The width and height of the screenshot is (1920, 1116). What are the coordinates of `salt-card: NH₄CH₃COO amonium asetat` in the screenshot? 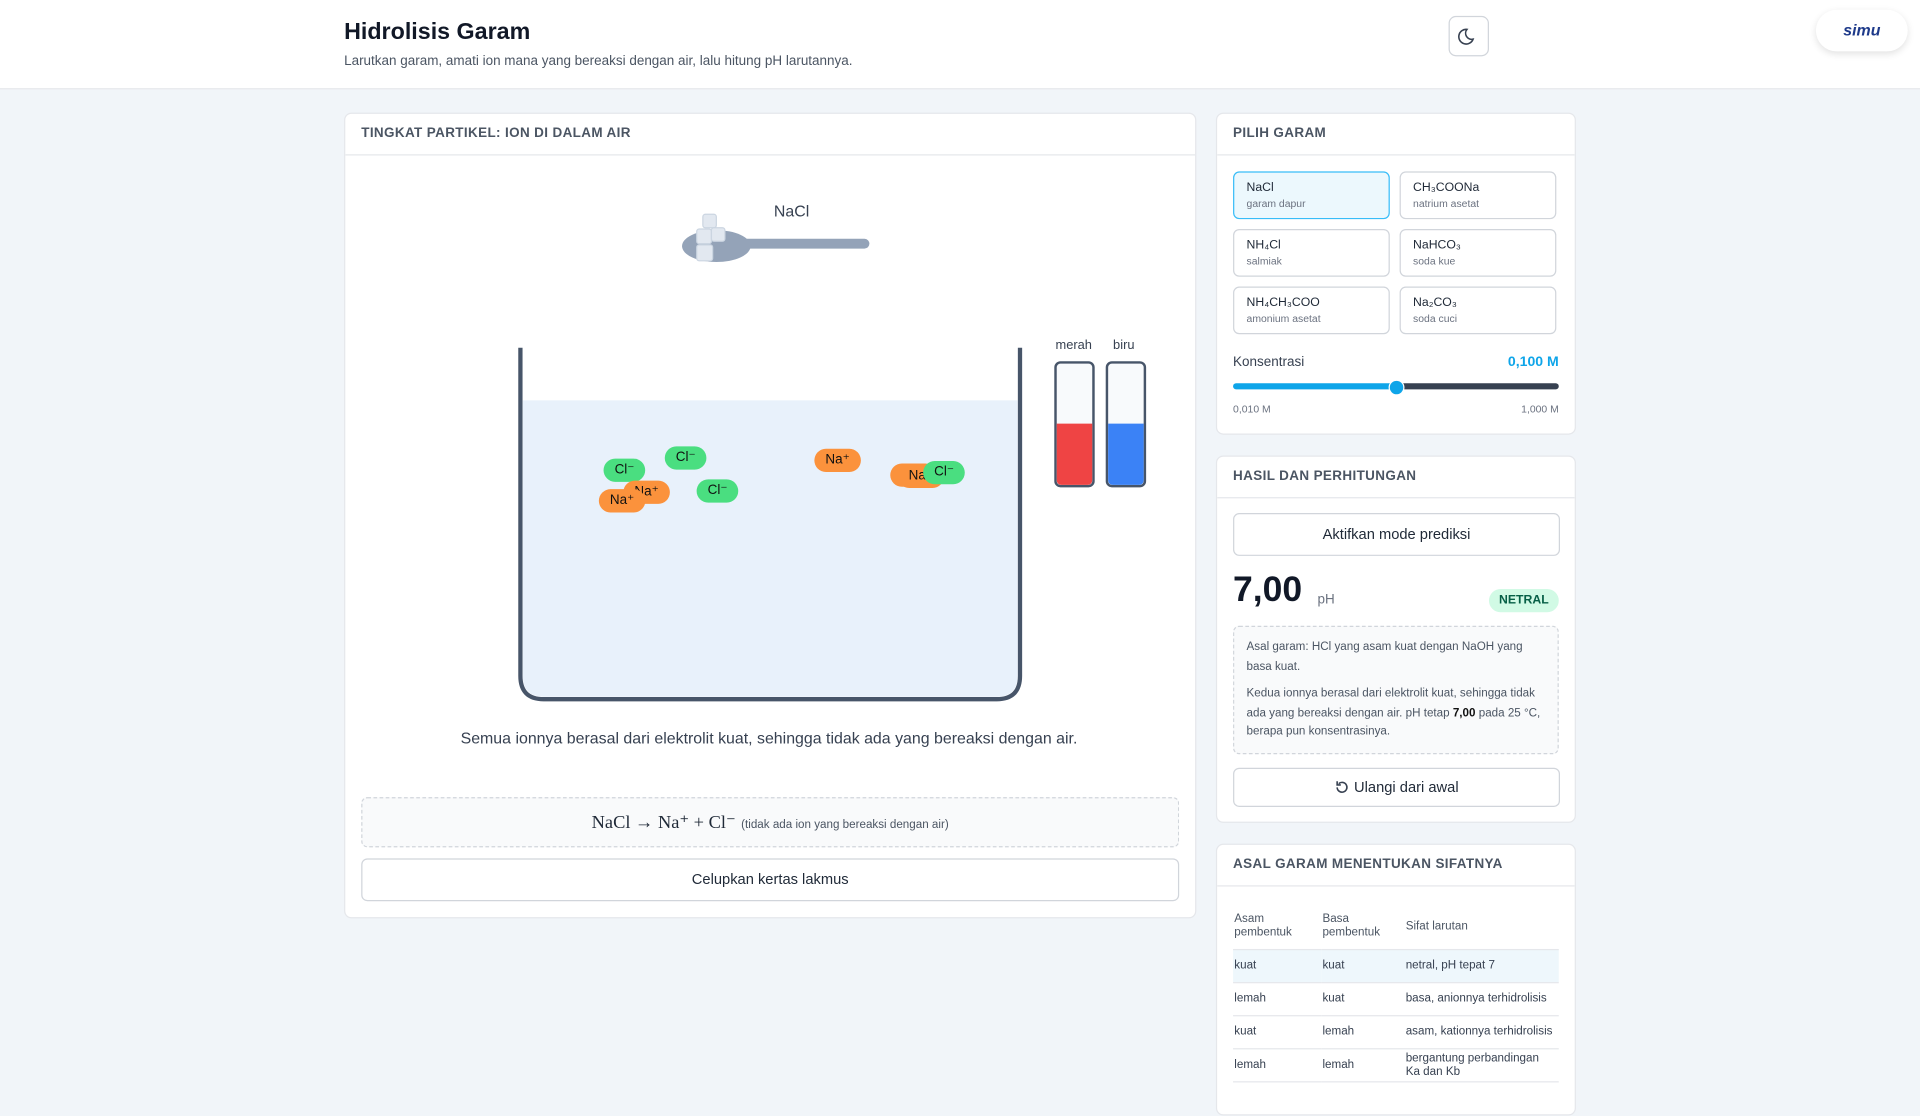 It's located at (1311, 310).